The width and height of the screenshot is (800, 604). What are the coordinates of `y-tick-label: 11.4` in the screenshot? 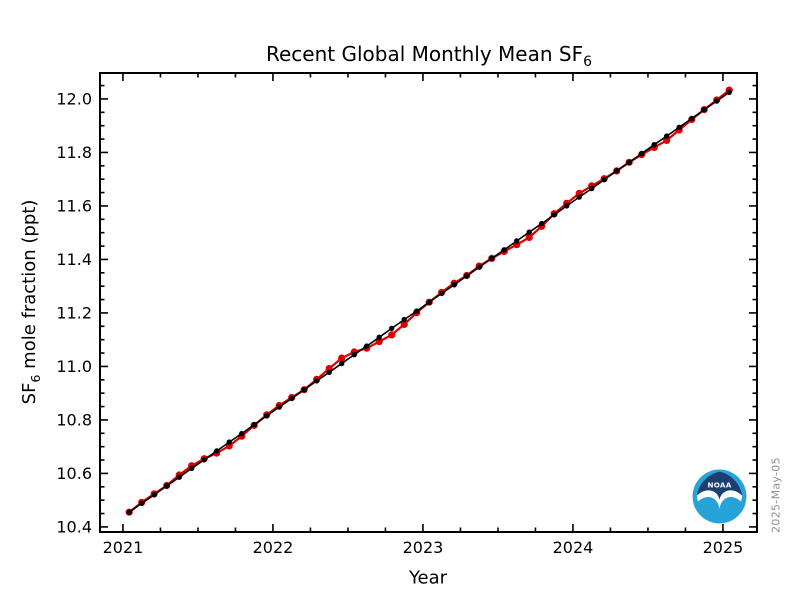 It's located at (74, 259).